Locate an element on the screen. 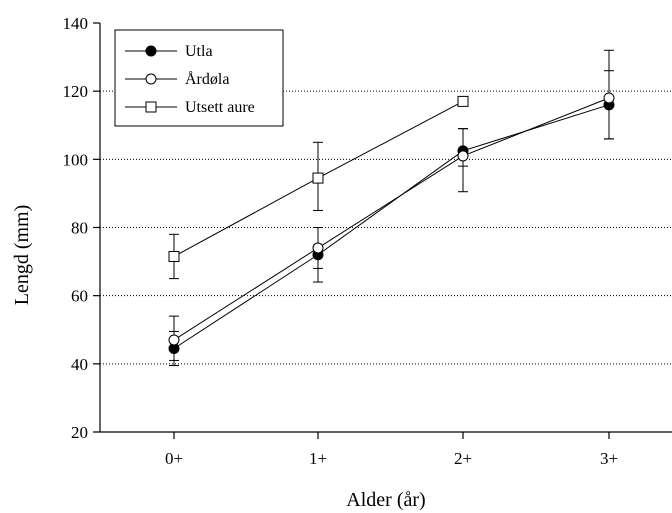 The width and height of the screenshot is (672, 513). legend-label: Utla is located at coordinates (199, 51).